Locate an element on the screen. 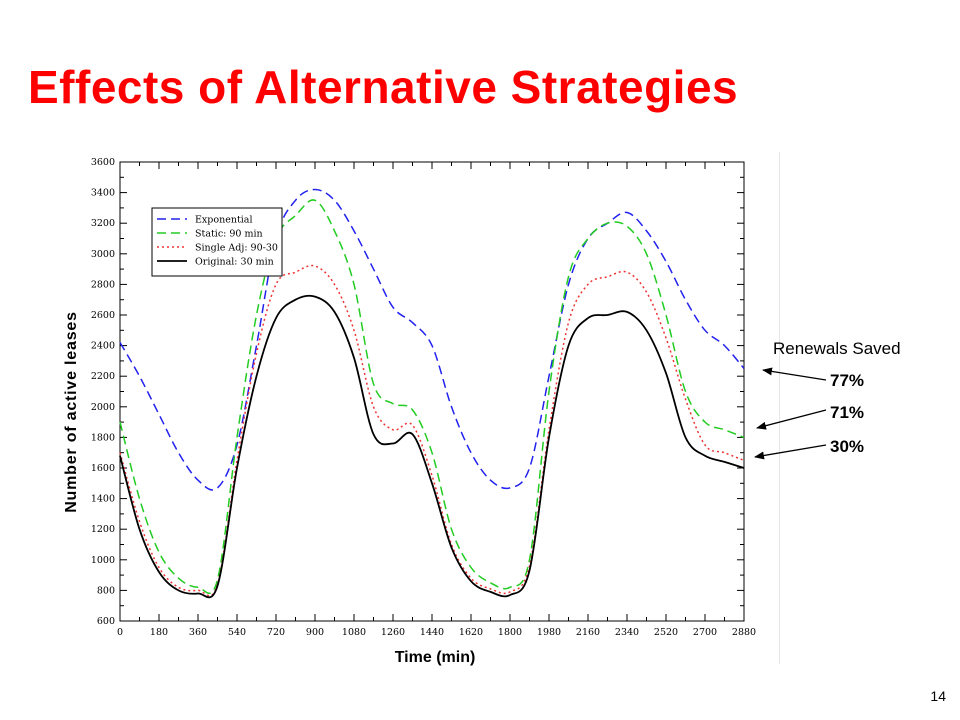 Image resolution: width=960 pixels, height=720 pixels. legend-label: Exponential is located at coordinates (224, 220).